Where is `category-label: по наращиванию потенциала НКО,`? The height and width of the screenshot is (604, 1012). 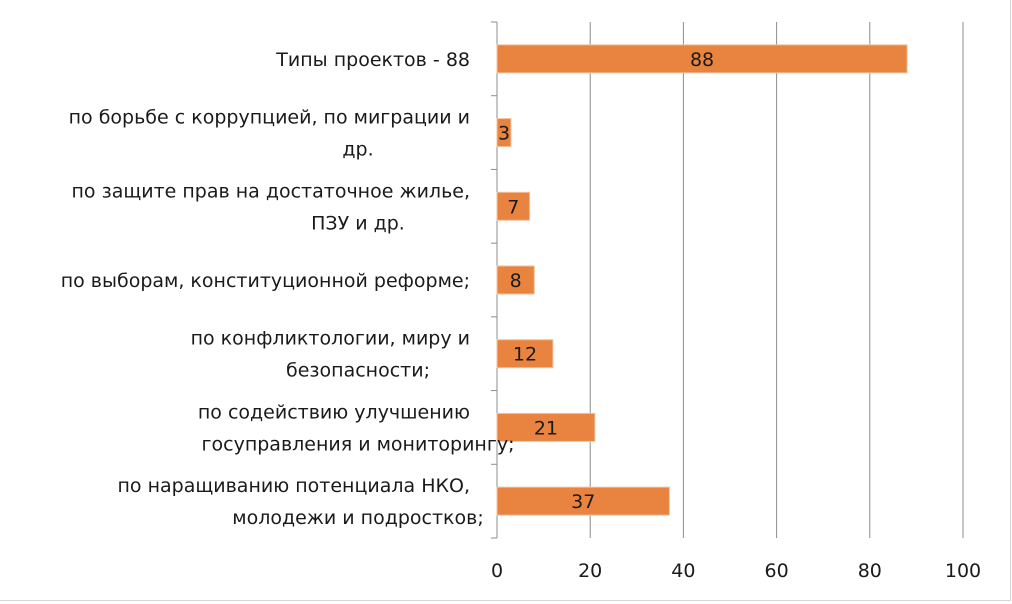 category-label: по наращиванию потенциала НКО, is located at coordinates (294, 486).